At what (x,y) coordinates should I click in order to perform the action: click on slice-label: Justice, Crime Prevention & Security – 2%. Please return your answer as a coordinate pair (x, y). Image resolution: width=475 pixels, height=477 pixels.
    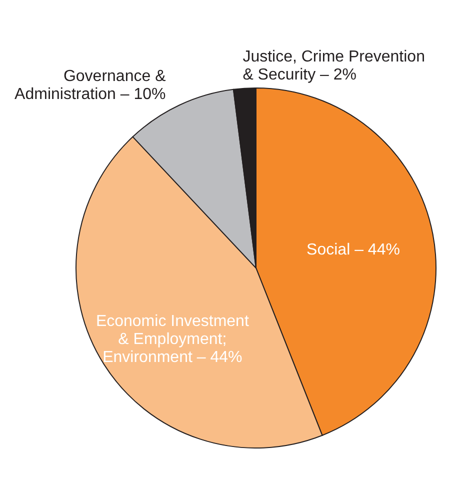
    Looking at the image, I should click on (333, 66).